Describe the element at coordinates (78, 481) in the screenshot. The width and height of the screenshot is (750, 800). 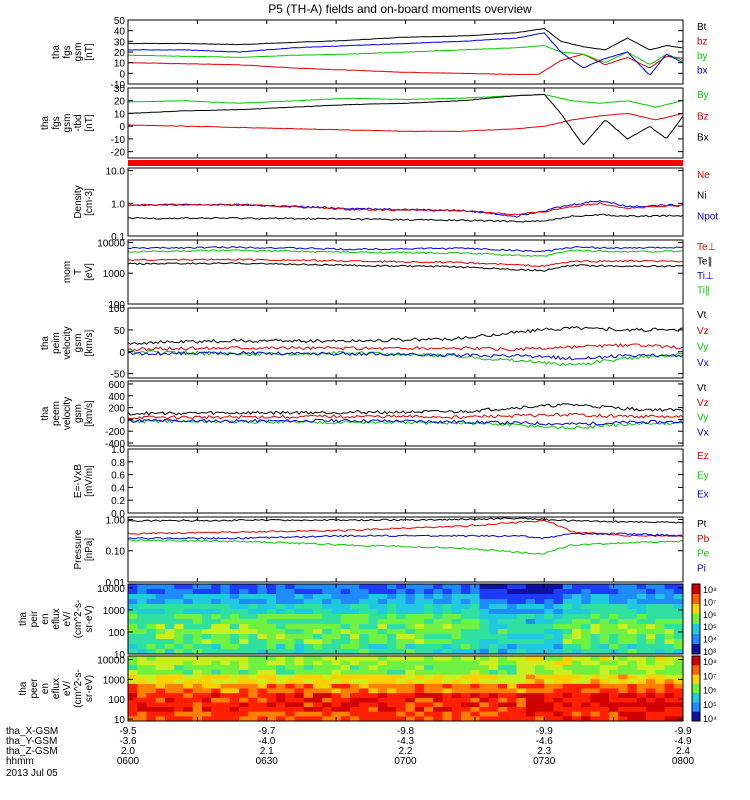
I see `y-axis-label-line: E=-VxB` at that location.